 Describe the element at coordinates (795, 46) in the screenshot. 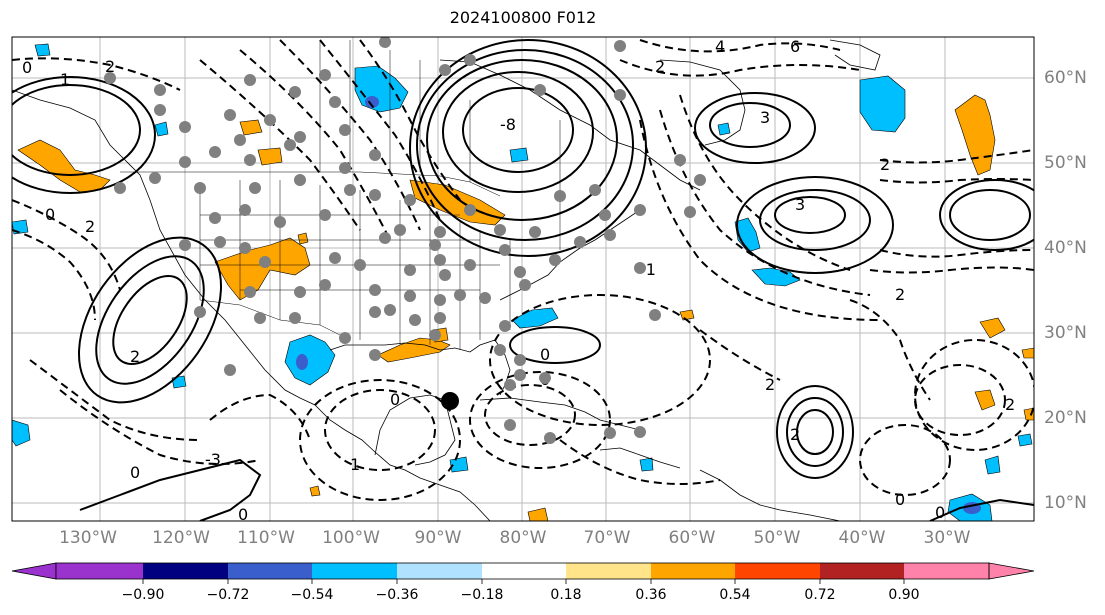

I see `contour-label: 6` at that location.